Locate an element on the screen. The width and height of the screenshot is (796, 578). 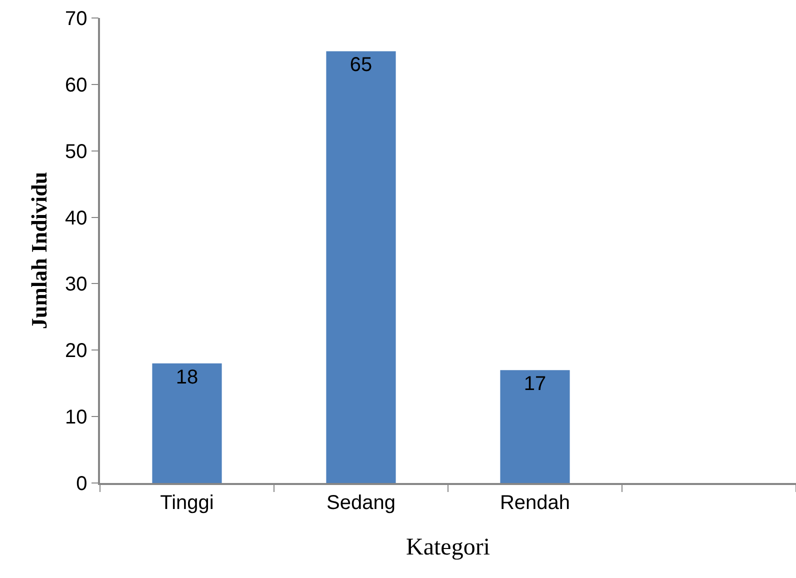
data-label: 65 is located at coordinates (361, 65).